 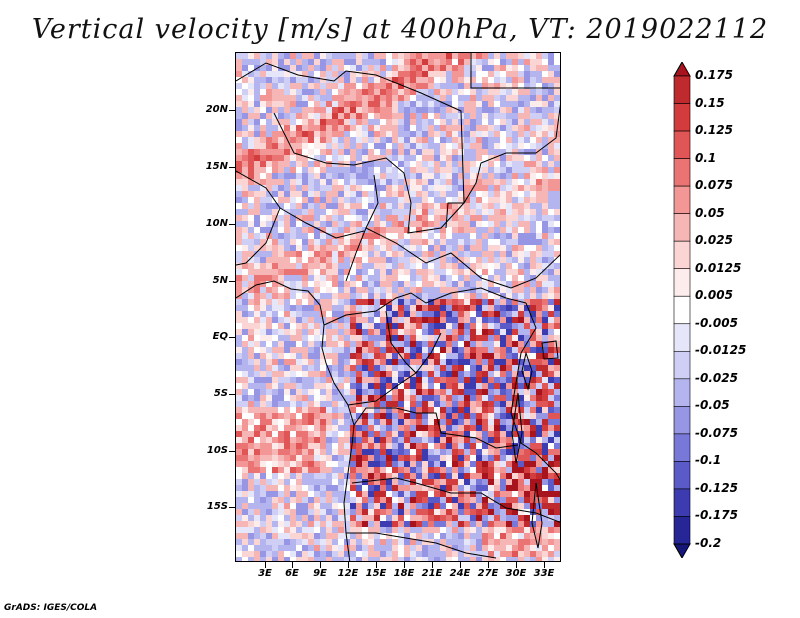 What do you see at coordinates (216, 223) in the screenshot?
I see `lat-label: 10N` at bounding box center [216, 223].